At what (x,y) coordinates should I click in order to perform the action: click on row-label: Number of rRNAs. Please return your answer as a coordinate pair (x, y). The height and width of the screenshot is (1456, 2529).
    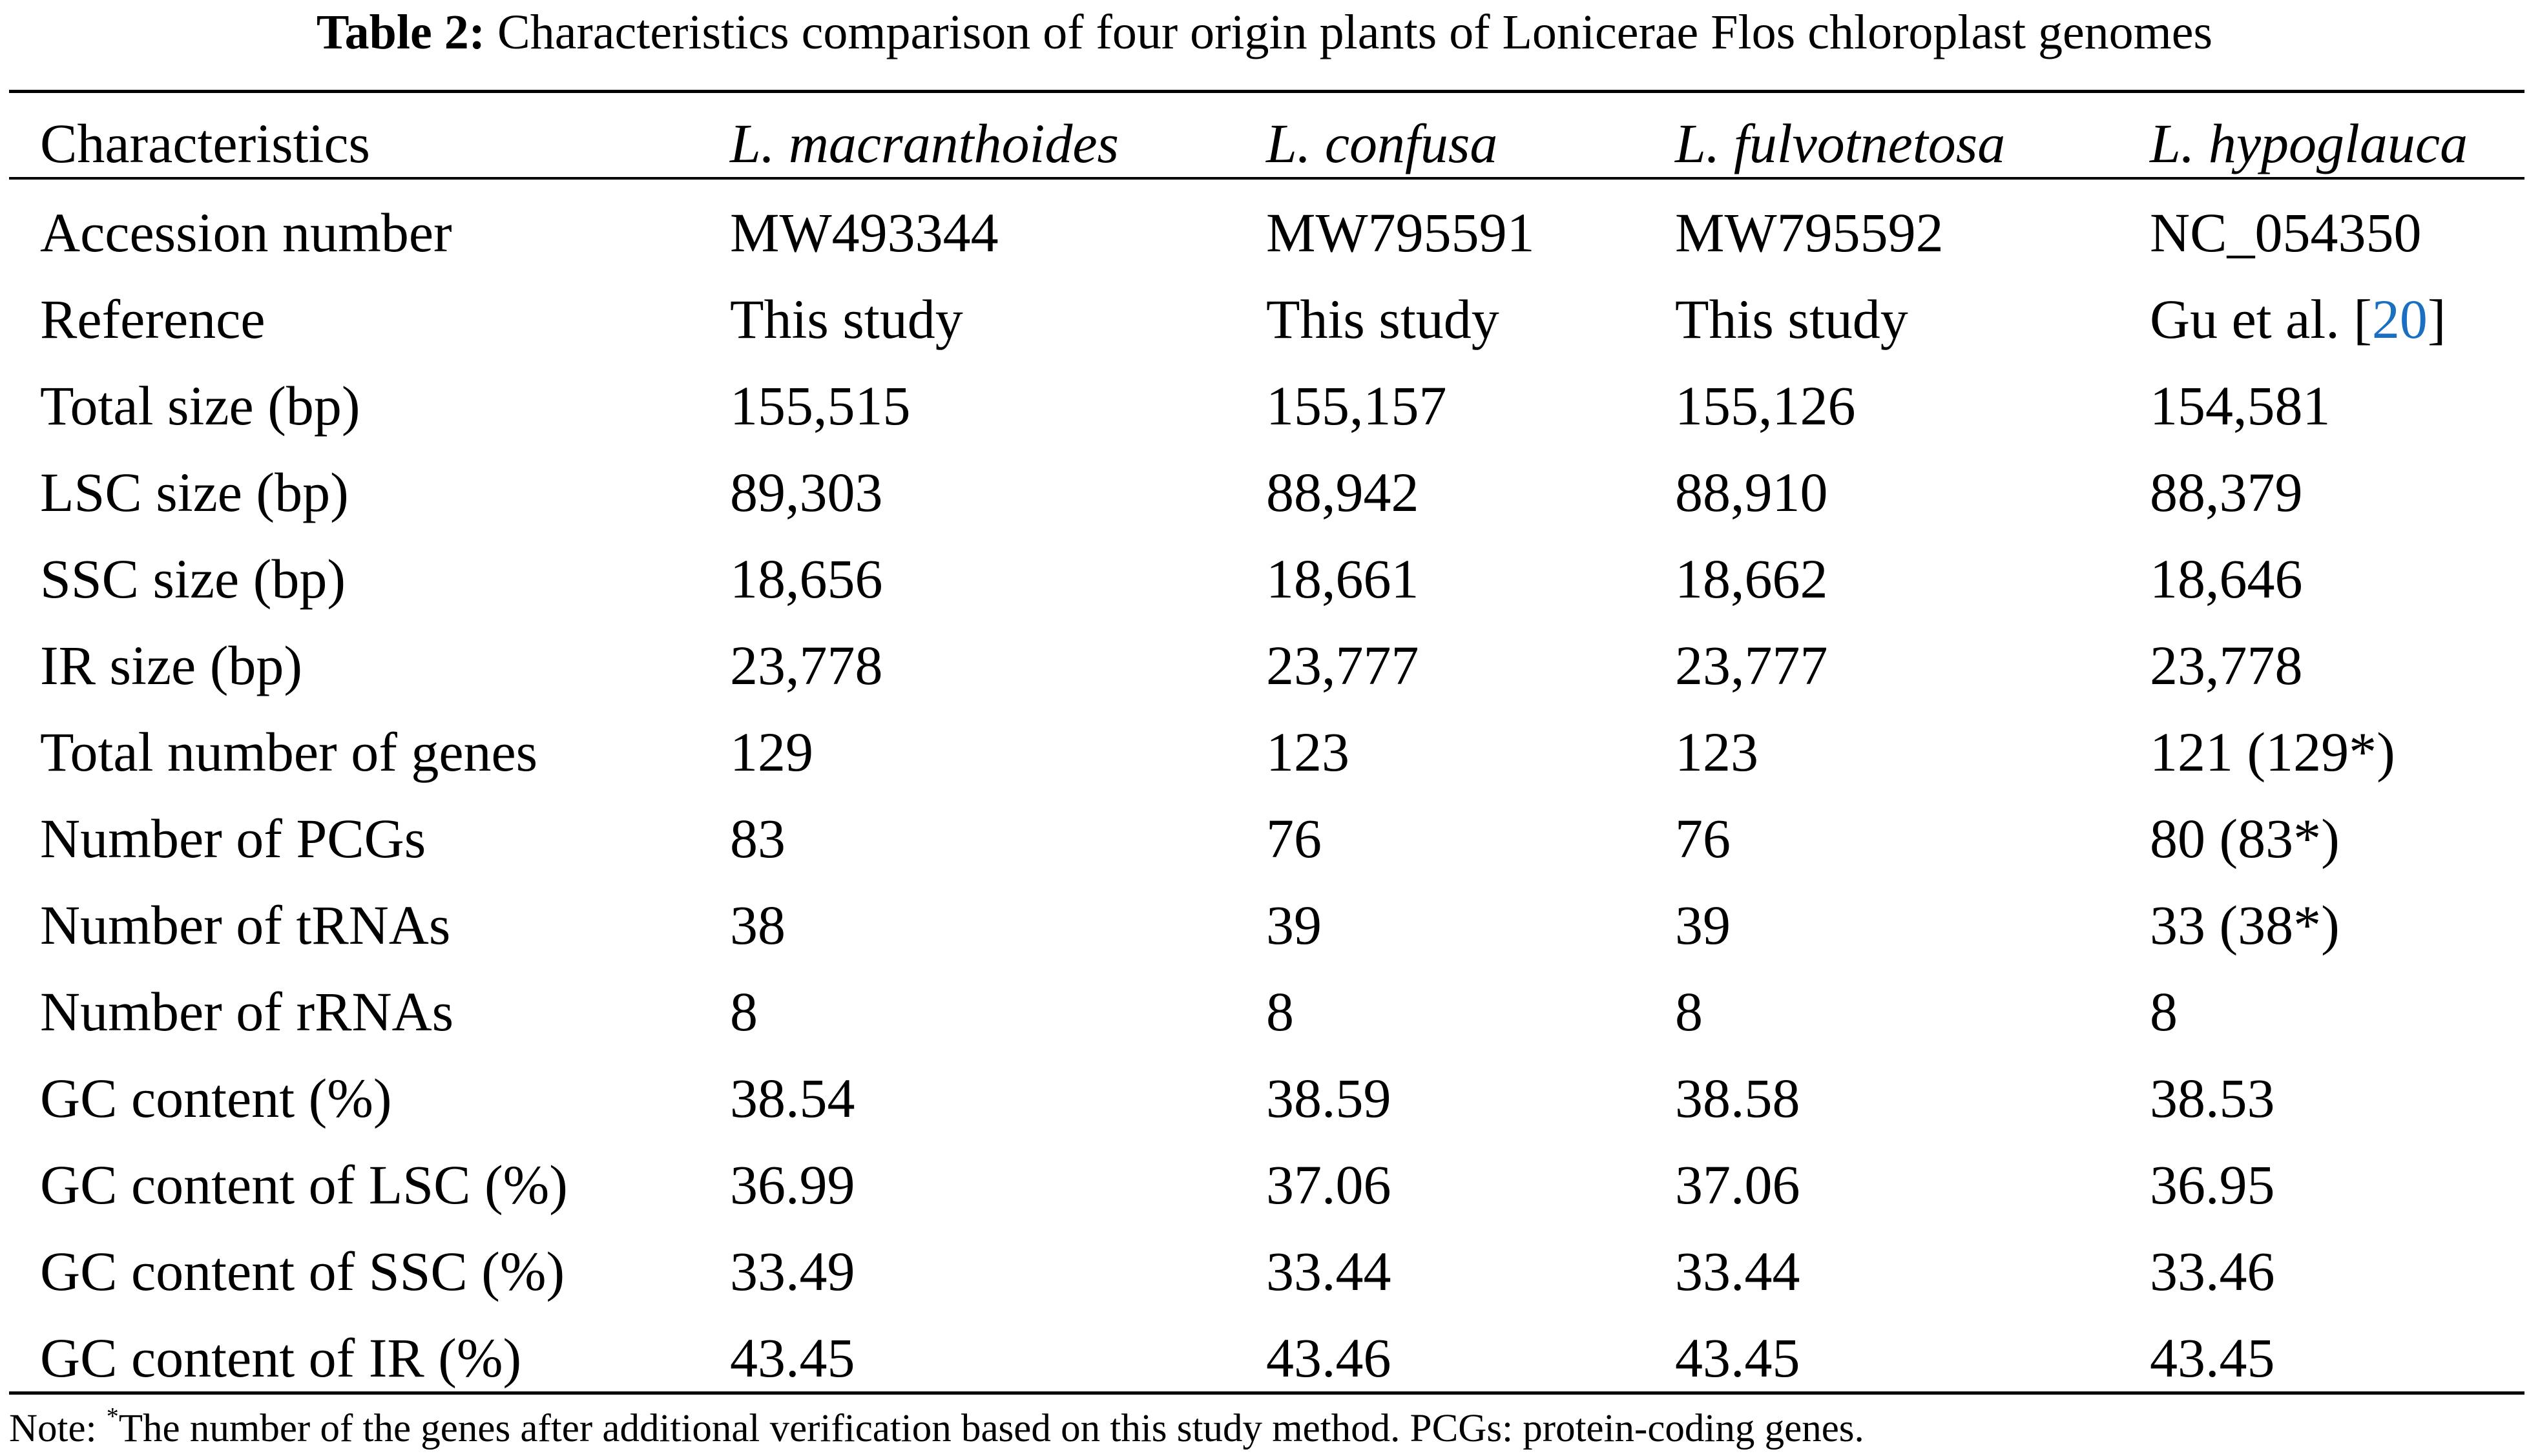
    Looking at the image, I should click on (247, 1012).